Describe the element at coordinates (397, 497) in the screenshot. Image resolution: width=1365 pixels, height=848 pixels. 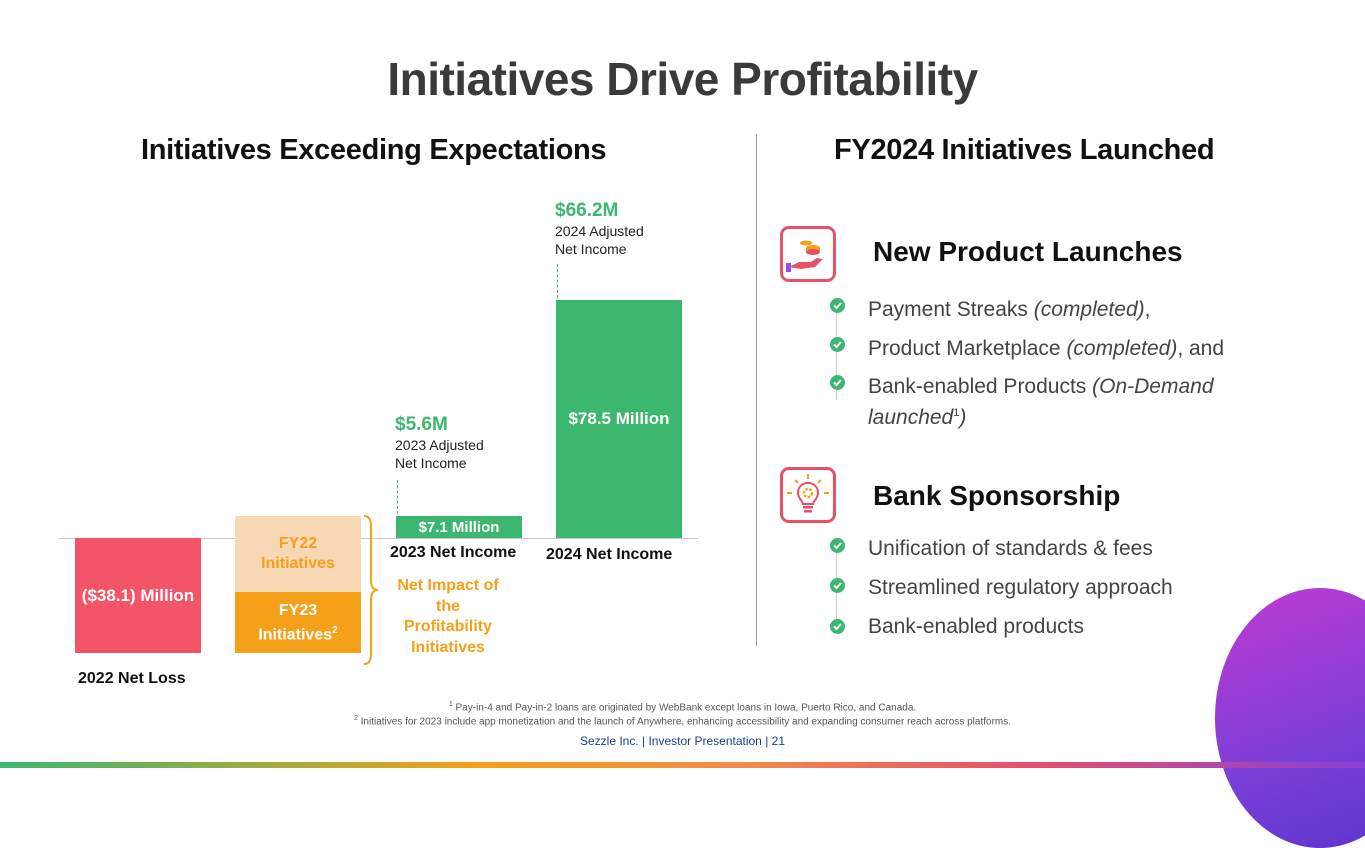
I see `callout-2023-leader` at that location.